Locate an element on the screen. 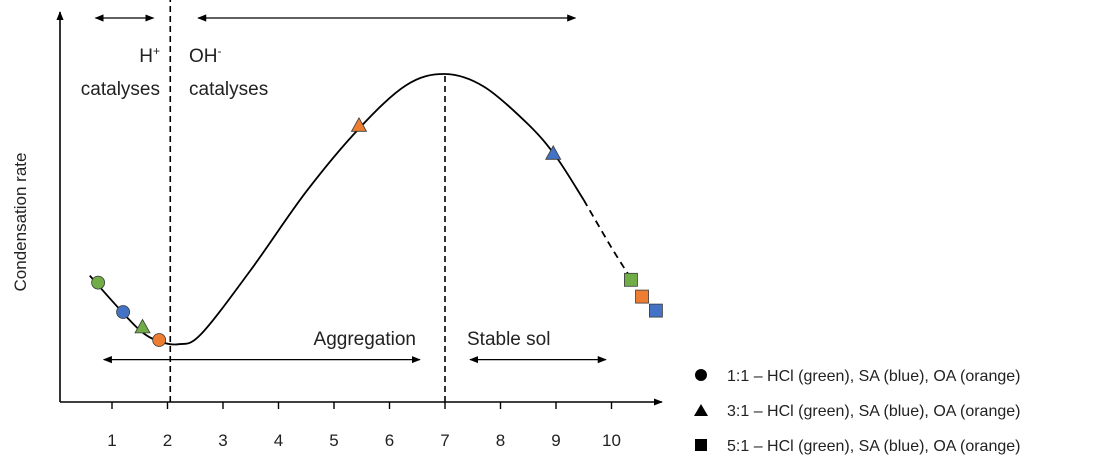 The image size is (1111, 459). y-axis-label: Condensation rate is located at coordinates (20, 222).